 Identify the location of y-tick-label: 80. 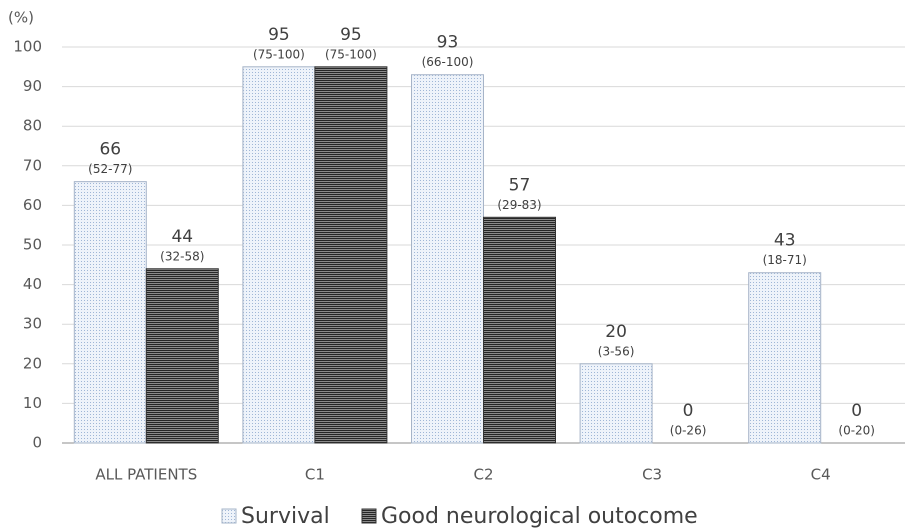
(32, 126).